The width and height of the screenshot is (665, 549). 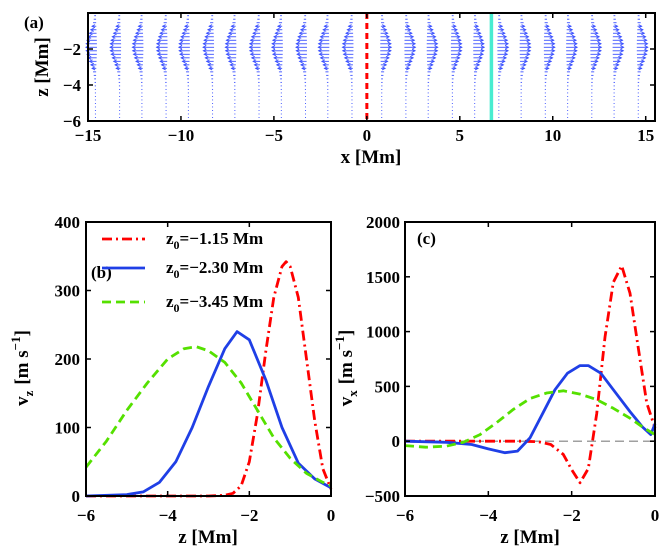 I want to click on panel-c-ylabel-sup: −1, so click(x=339, y=343).